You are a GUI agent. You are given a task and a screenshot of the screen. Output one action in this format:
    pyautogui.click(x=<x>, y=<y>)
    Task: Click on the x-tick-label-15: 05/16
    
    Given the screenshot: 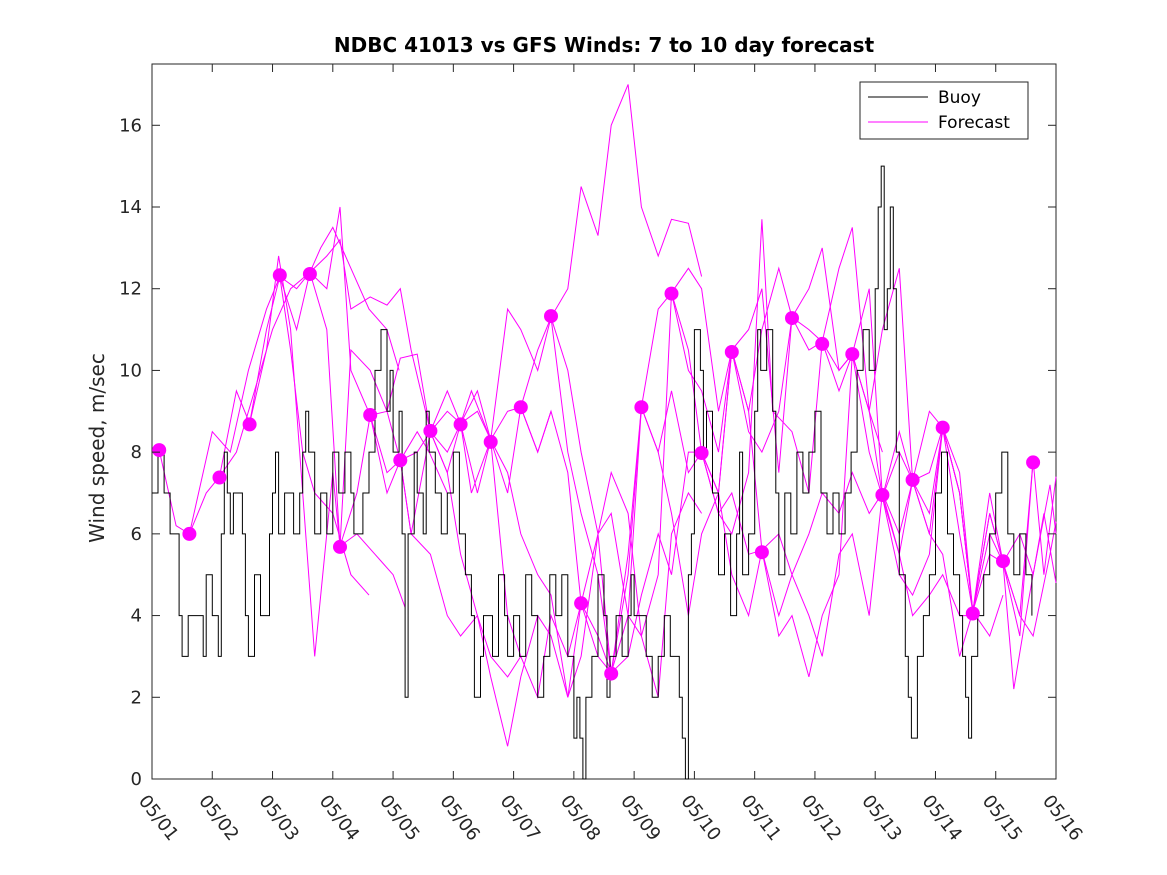 What is the action you would take?
    pyautogui.click(x=1062, y=818)
    